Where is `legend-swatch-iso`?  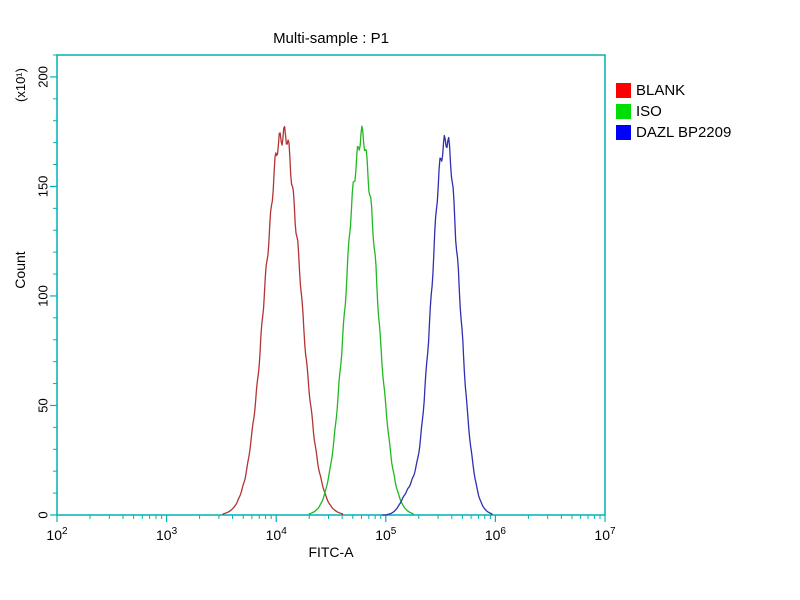 legend-swatch-iso is located at coordinates (623, 111).